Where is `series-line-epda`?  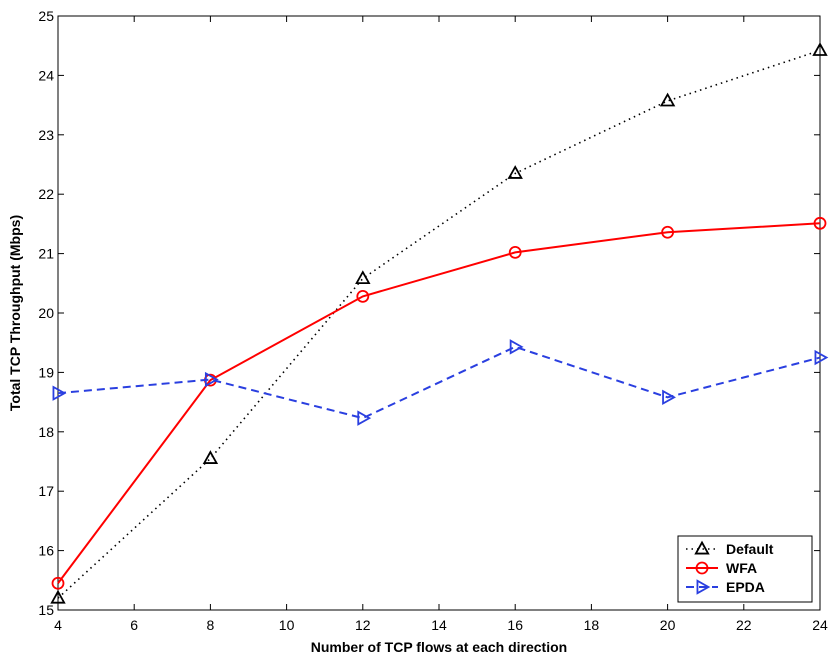 series-line-epda is located at coordinates (439, 382).